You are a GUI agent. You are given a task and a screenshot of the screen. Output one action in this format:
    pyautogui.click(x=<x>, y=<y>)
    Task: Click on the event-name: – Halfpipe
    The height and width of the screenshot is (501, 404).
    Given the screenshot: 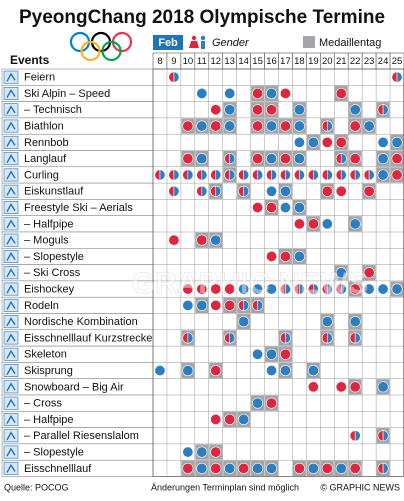 What is the action you would take?
    pyautogui.click(x=49, y=420)
    